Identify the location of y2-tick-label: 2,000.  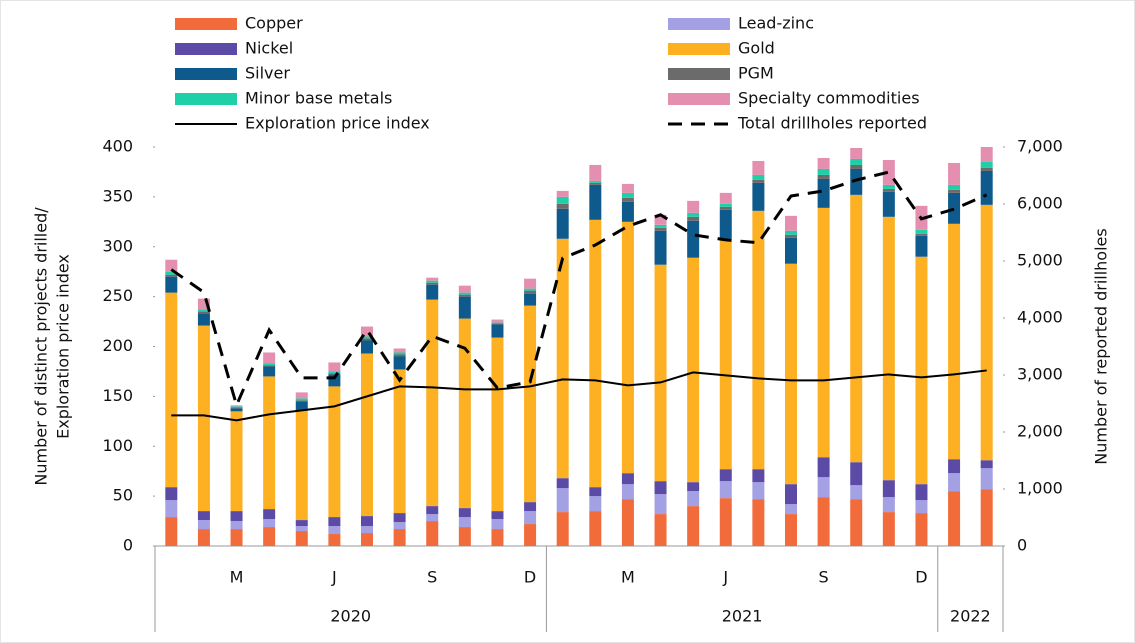
(1040, 431).